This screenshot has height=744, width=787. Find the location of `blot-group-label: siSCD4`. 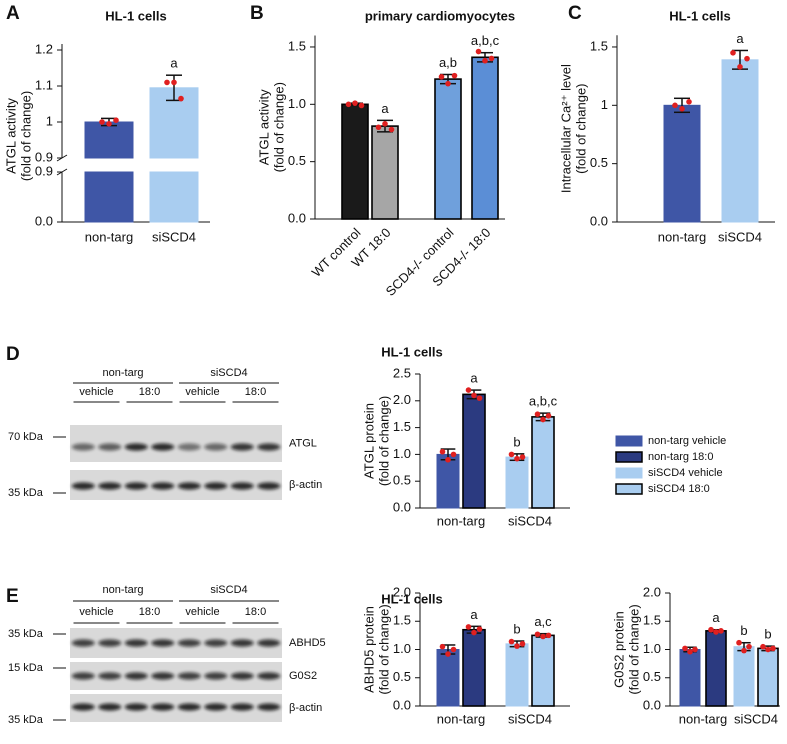

blot-group-label: siSCD4 is located at coordinates (228, 373).